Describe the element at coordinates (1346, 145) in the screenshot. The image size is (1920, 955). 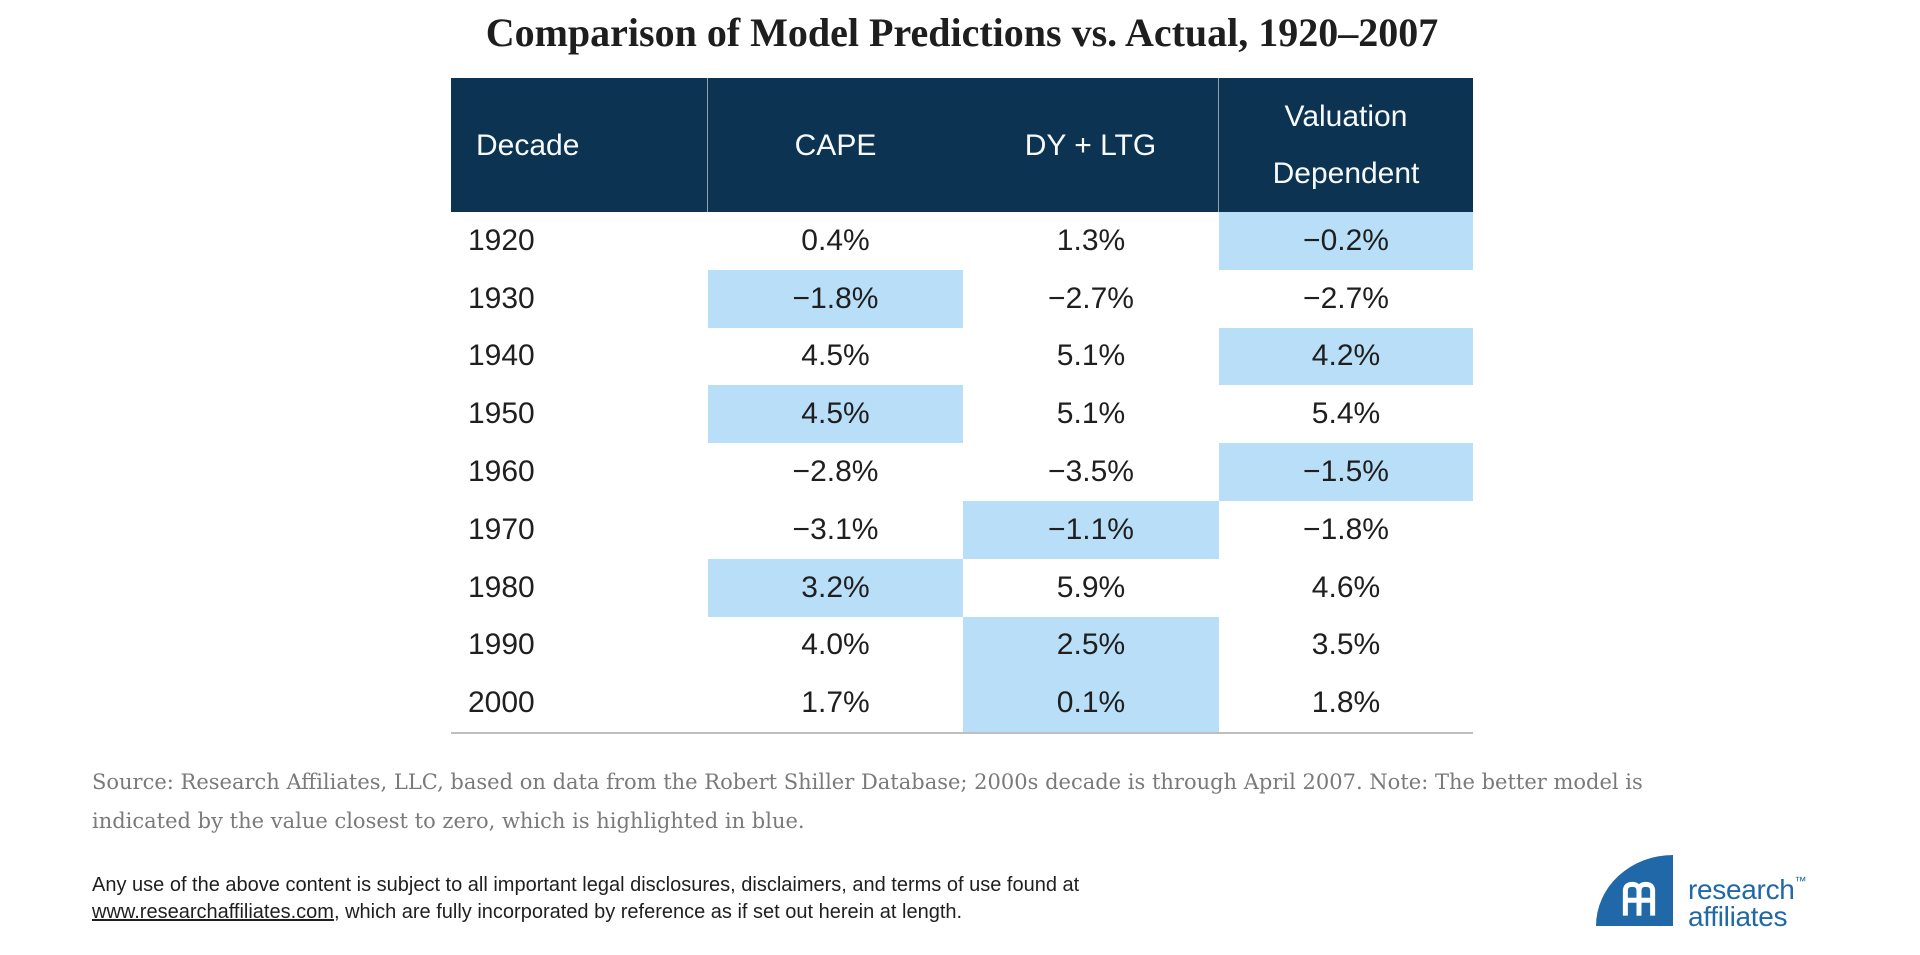
I see `column-header-valuation-dependent: Valuation Dependent` at that location.